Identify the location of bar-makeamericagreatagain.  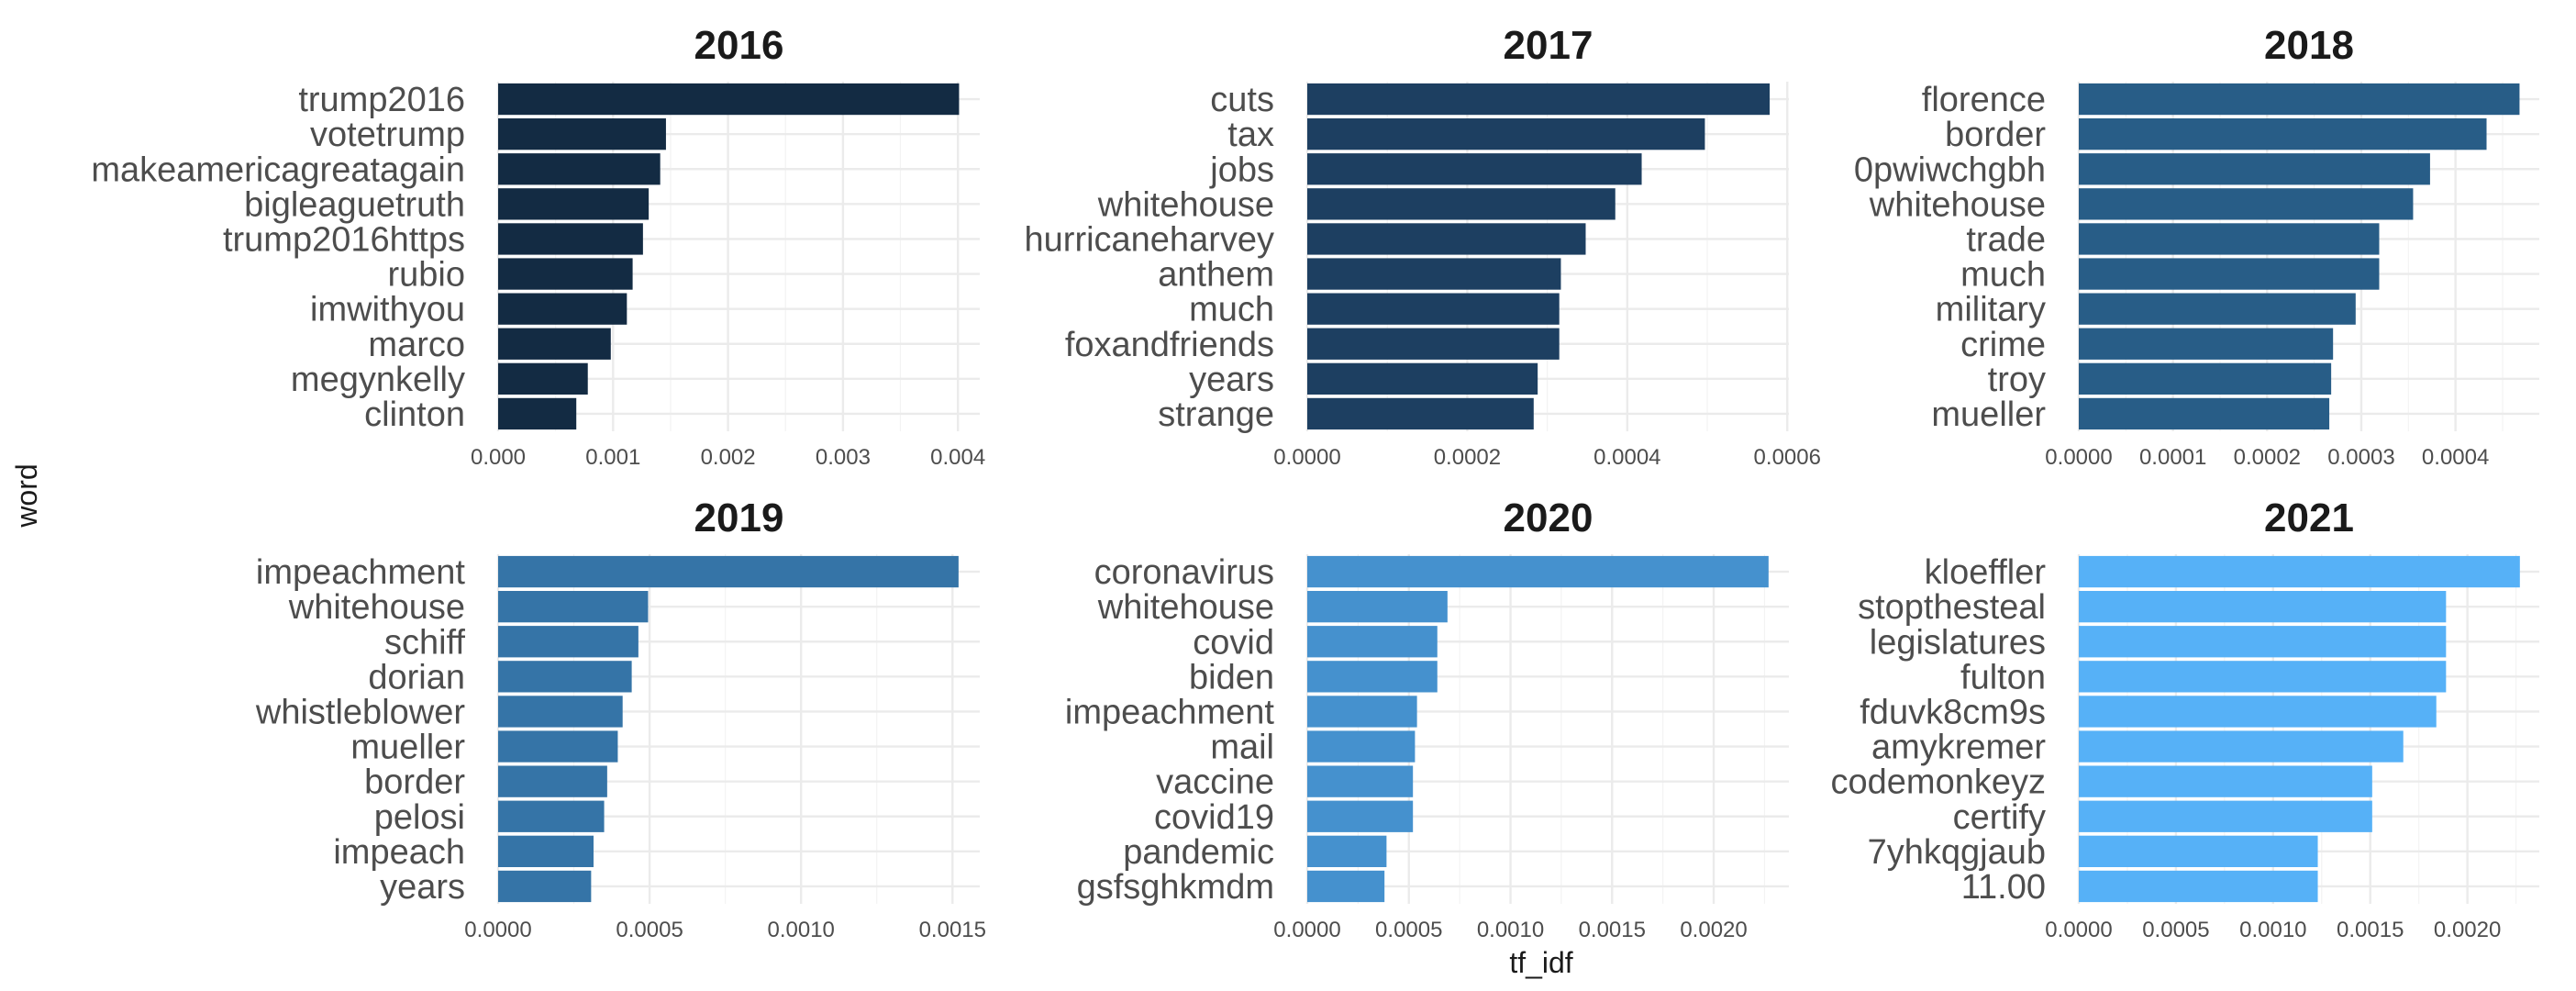
(579, 169).